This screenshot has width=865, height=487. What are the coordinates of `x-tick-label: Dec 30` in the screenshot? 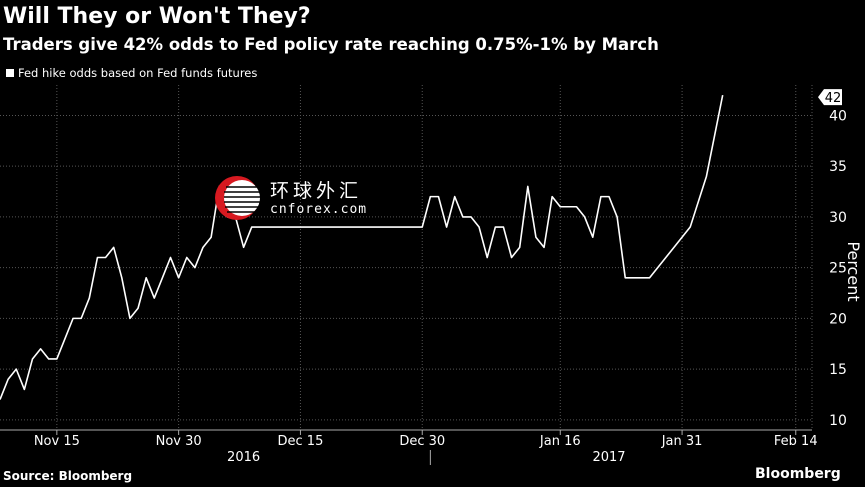 It's located at (422, 441).